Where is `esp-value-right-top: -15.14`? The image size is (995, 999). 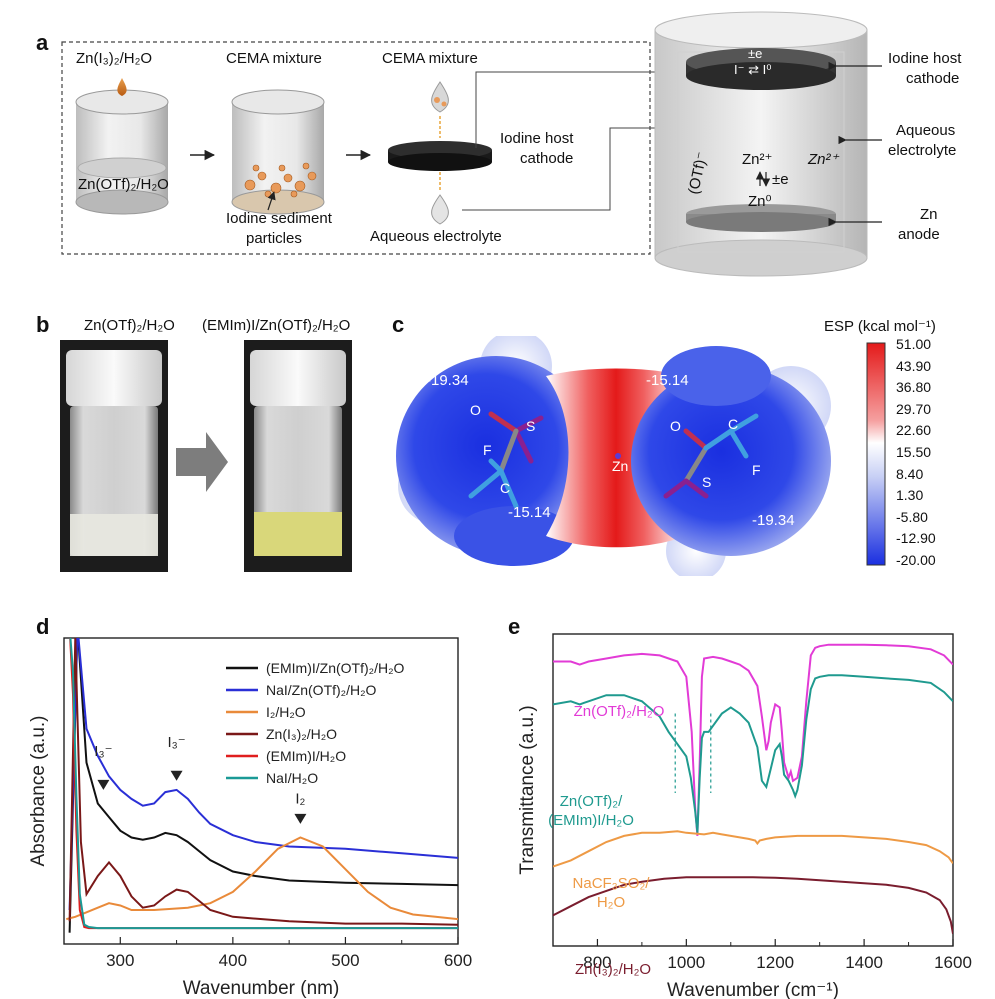
esp-value-right-top: -15.14 is located at coordinates (667, 380).